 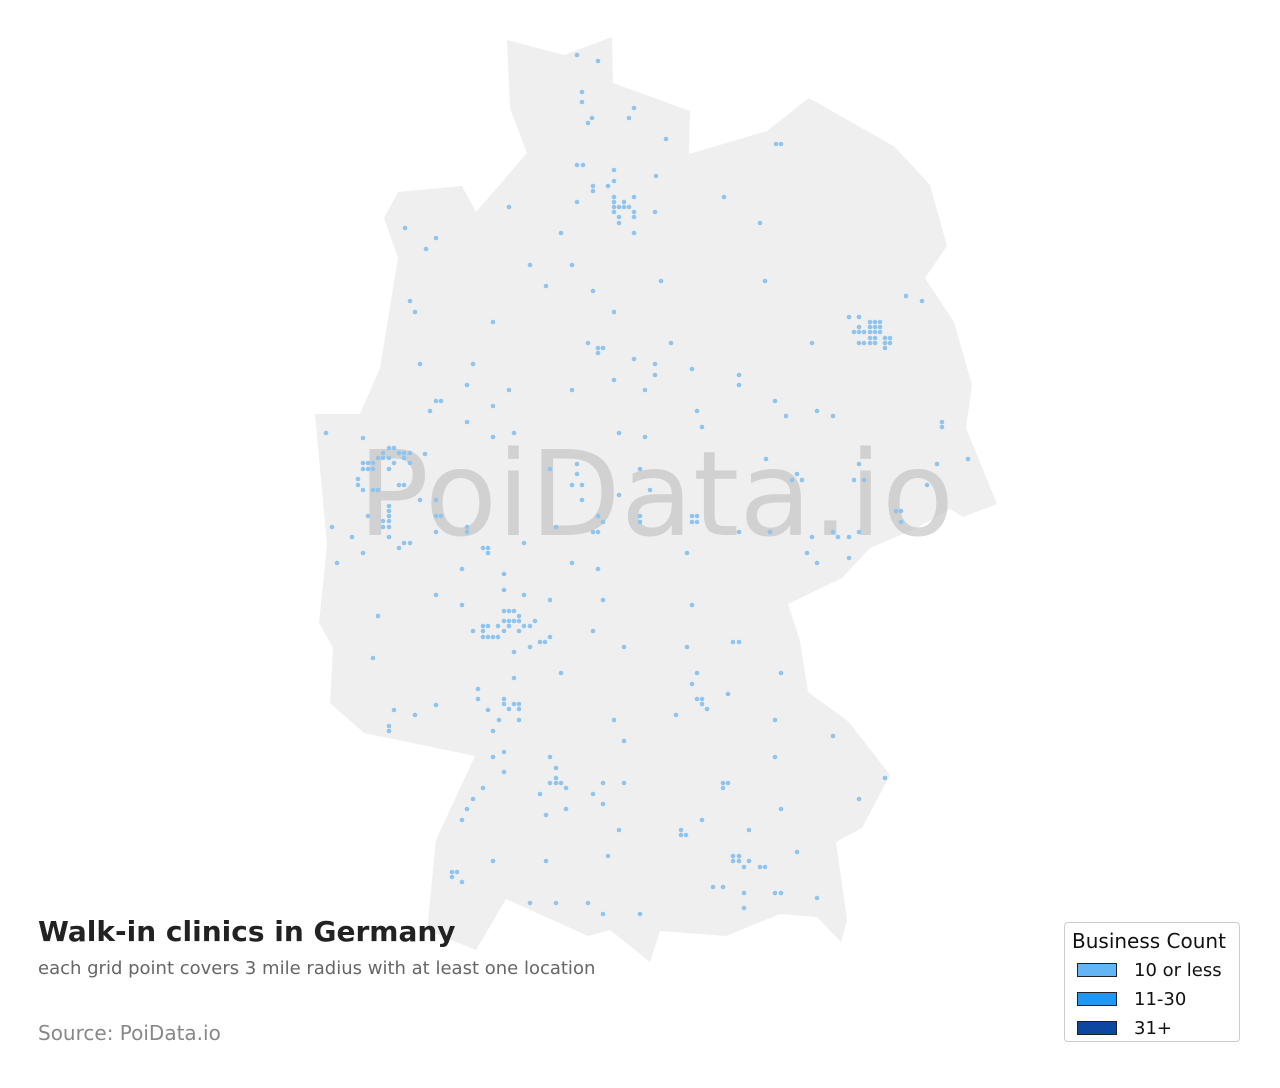 What do you see at coordinates (1097, 999) in the screenshot?
I see `legend-swatch` at bounding box center [1097, 999].